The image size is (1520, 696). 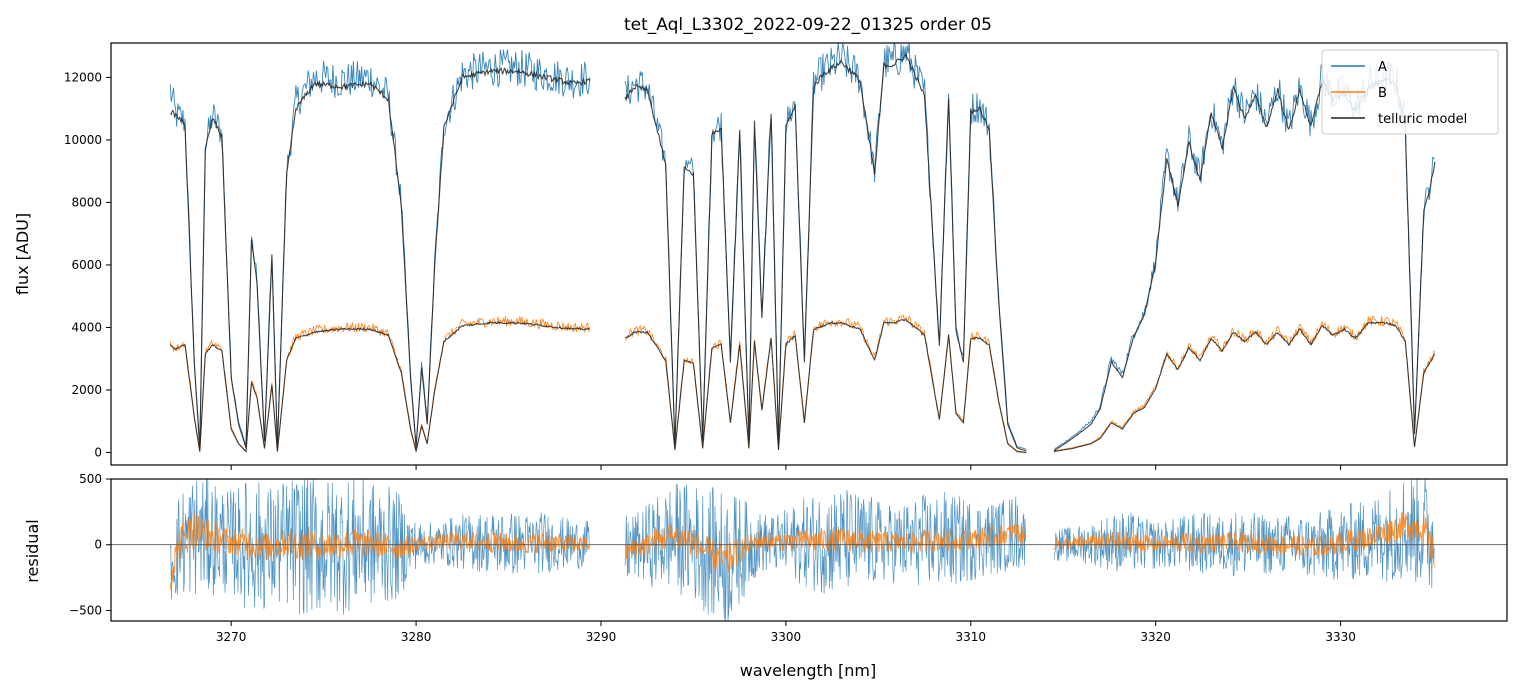 What do you see at coordinates (1422, 119) in the screenshot?
I see `legend-label-telluric-model: telluric model` at bounding box center [1422, 119].